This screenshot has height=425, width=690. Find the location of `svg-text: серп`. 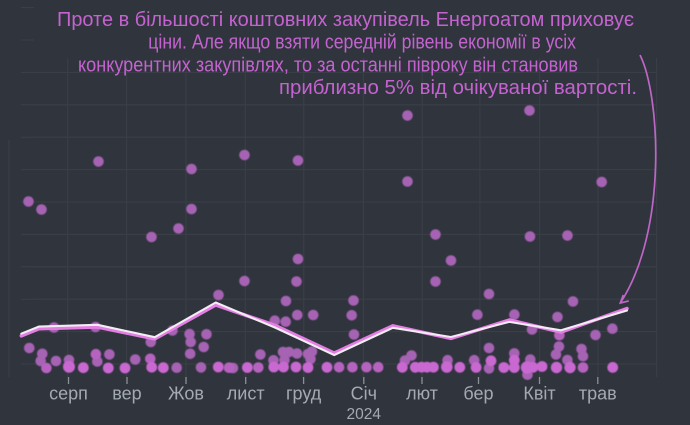

svg-text: серп is located at coordinates (68, 394).